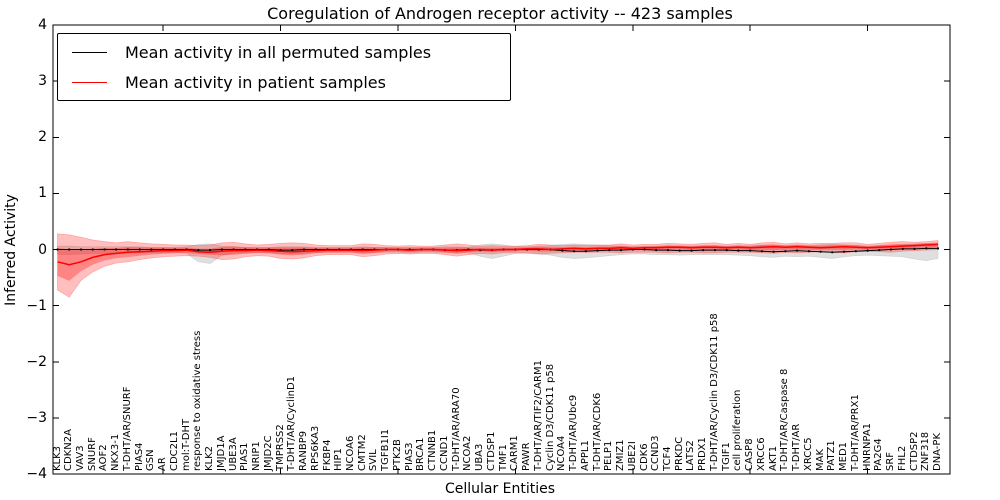  What do you see at coordinates (139, 456) in the screenshot?
I see `x-category-label: PIAS4` at bounding box center [139, 456].